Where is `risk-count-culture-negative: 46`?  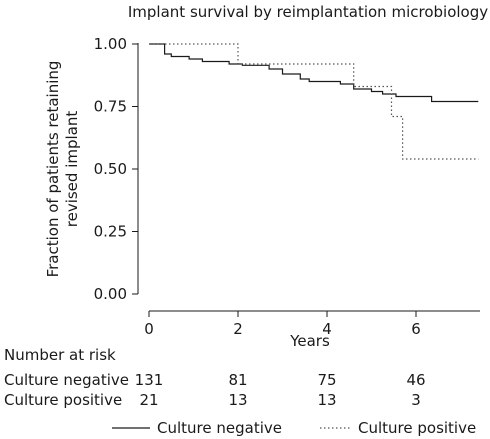 risk-count-culture-negative: 46 is located at coordinates (415, 380).